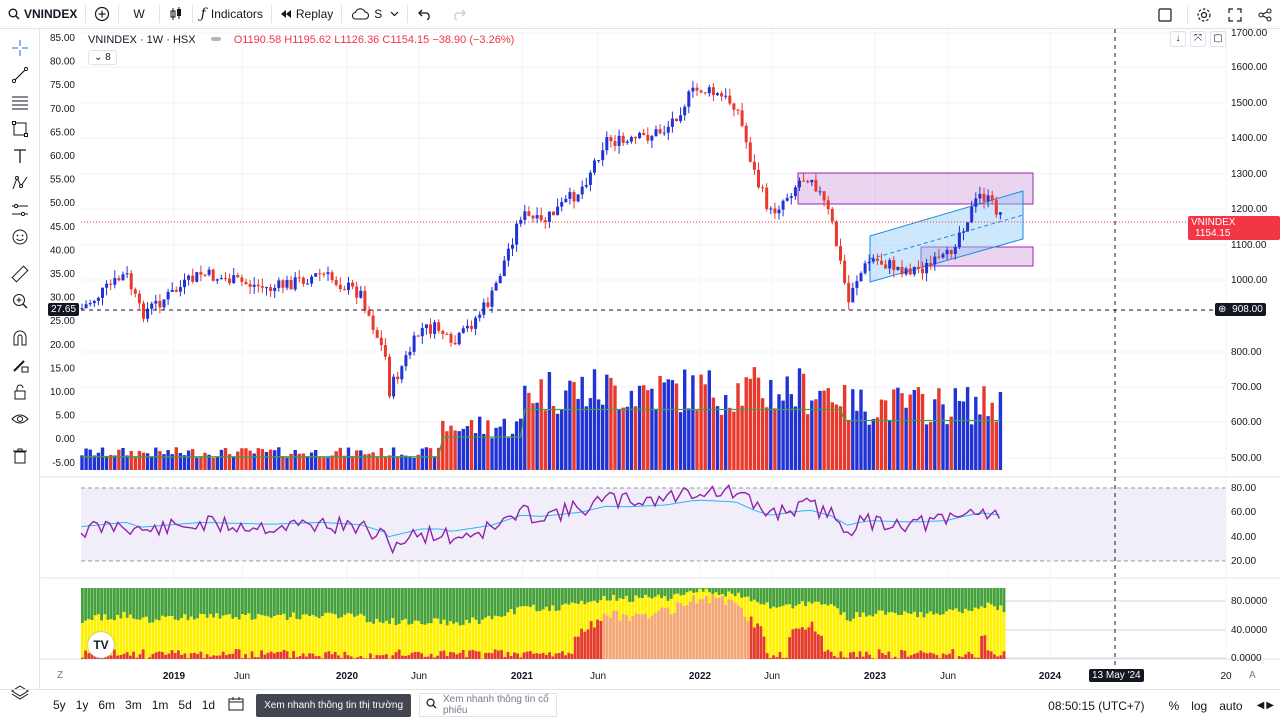  What do you see at coordinates (62, 368) in the screenshot?
I see `left-axis-label: 15.00` at bounding box center [62, 368].